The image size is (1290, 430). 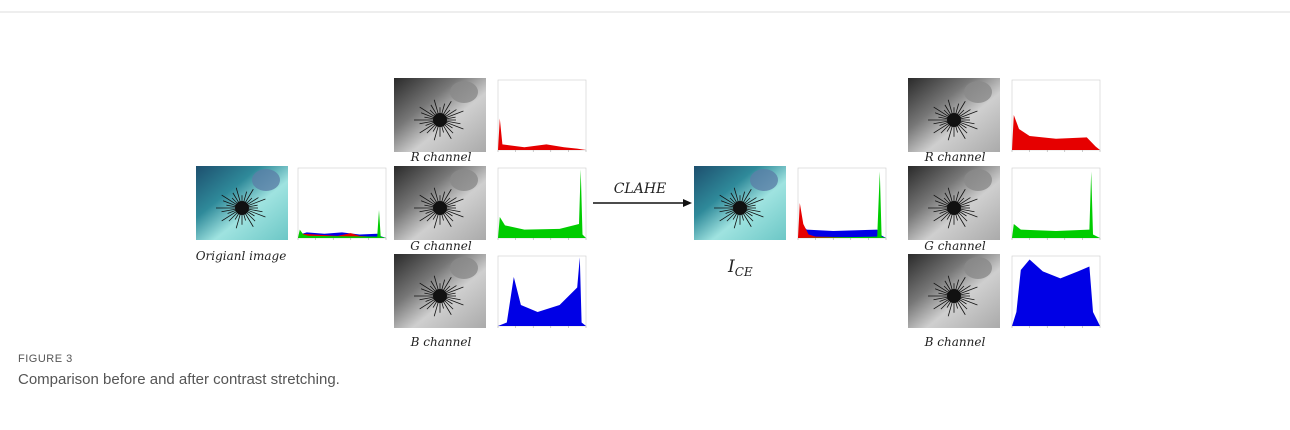 I want to click on arrow-head, so click(x=687, y=203).